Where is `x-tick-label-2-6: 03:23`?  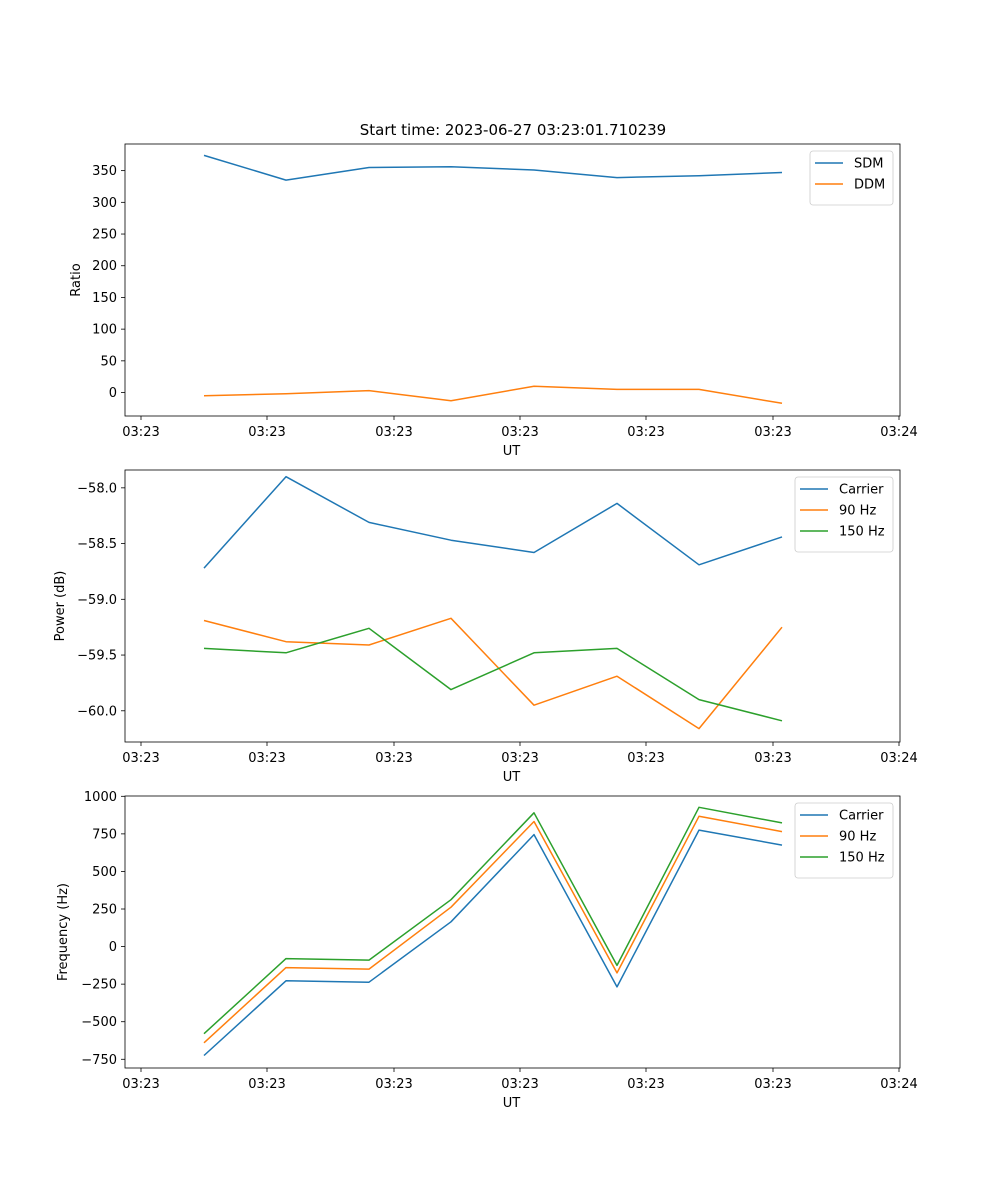 x-tick-label-2-6: 03:23 is located at coordinates (772, 758).